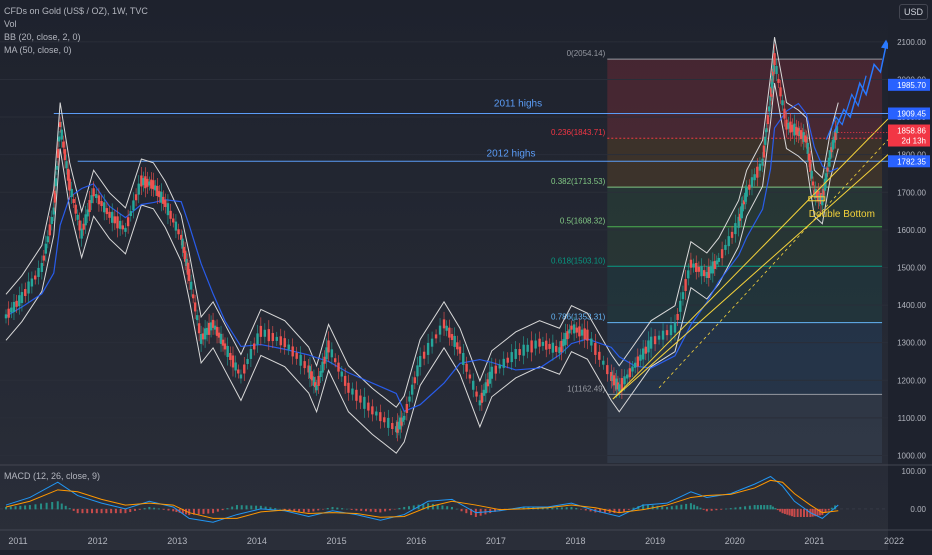 The width and height of the screenshot is (932, 555). What do you see at coordinates (655, 541) in the screenshot?
I see `time-axis-tick: 2019` at bounding box center [655, 541].